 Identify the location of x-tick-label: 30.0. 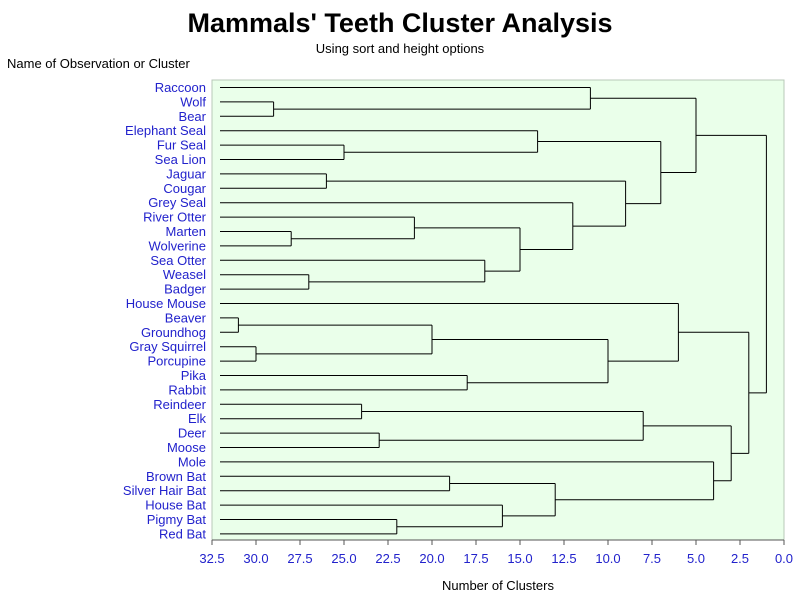
(255, 558).